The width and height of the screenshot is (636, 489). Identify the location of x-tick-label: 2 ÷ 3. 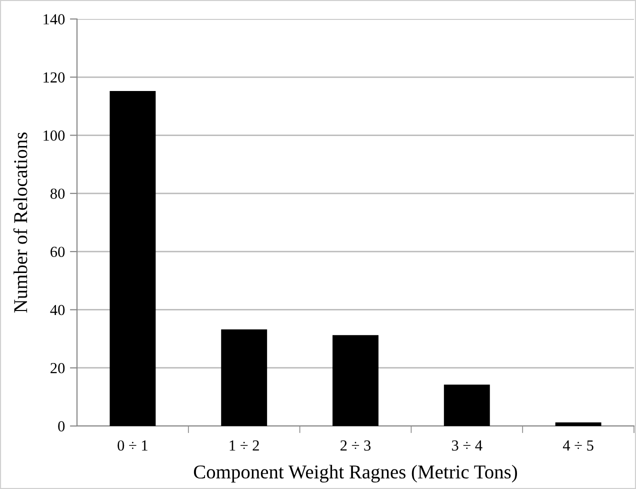
(355, 445).